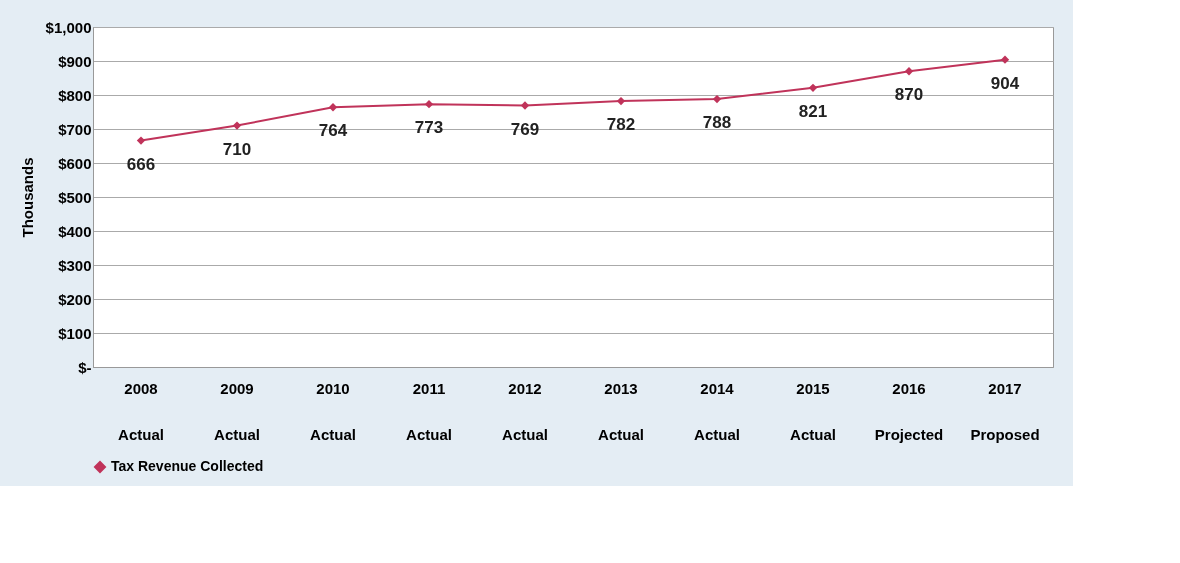 The width and height of the screenshot is (1180, 563). What do you see at coordinates (237, 411) in the screenshot?
I see `category-label: 2009 Actual` at bounding box center [237, 411].